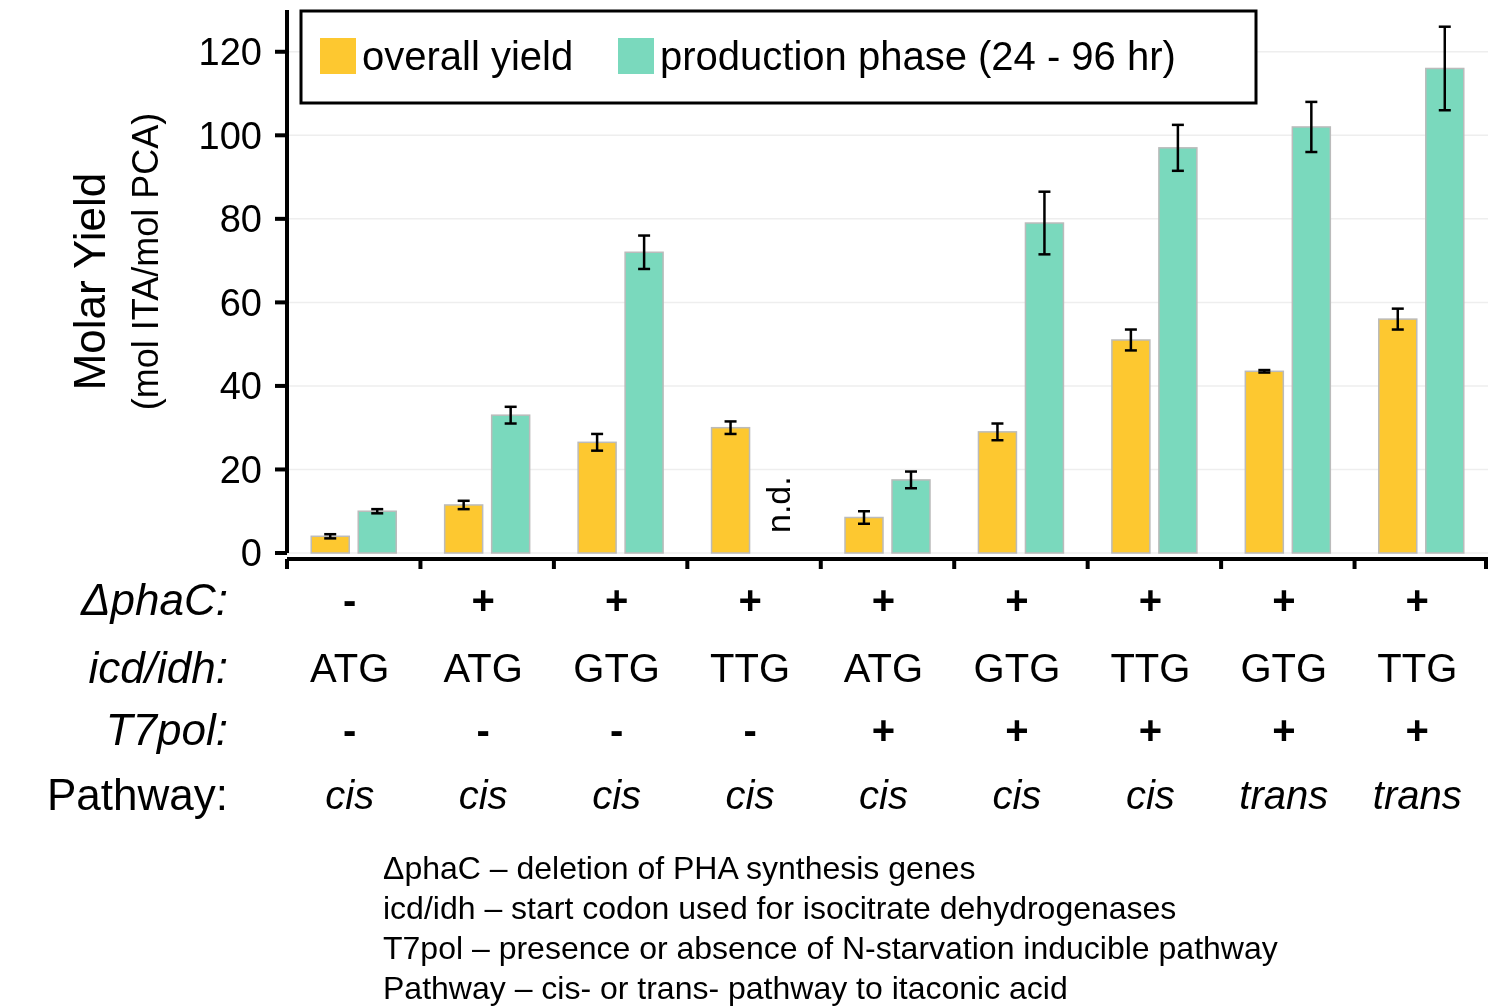 The width and height of the screenshot is (1491, 1007). Describe the element at coordinates (240, 386) in the screenshot. I see `y-tick-label: 40` at that location.